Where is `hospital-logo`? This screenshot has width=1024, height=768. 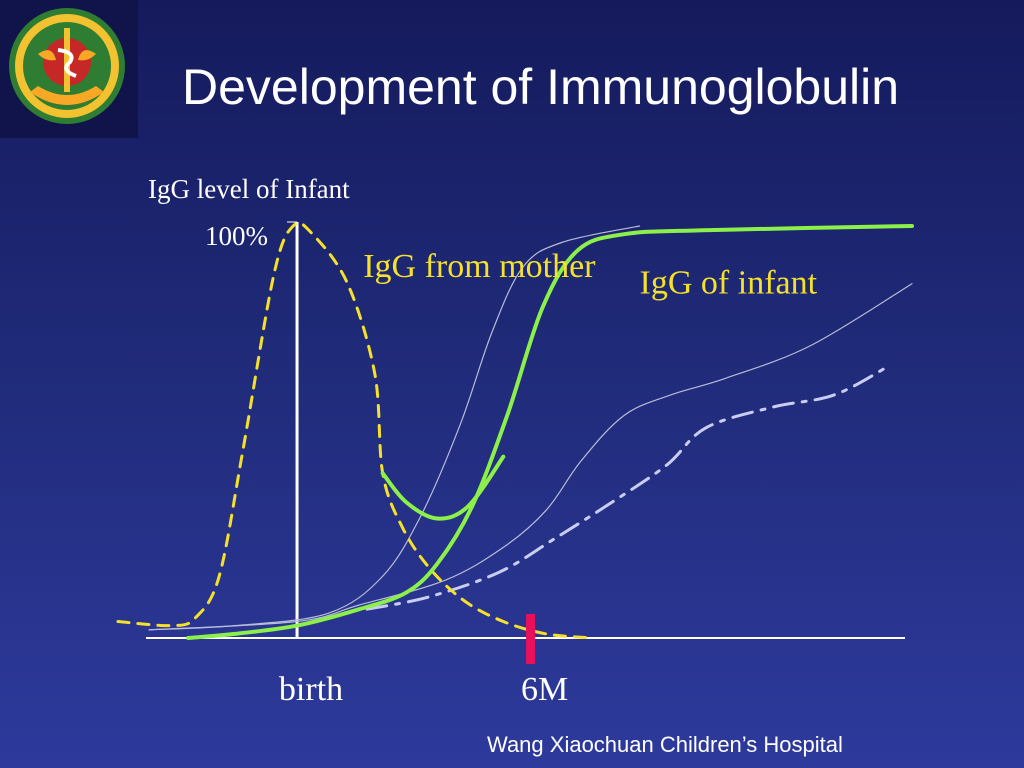 hospital-logo is located at coordinates (69, 69).